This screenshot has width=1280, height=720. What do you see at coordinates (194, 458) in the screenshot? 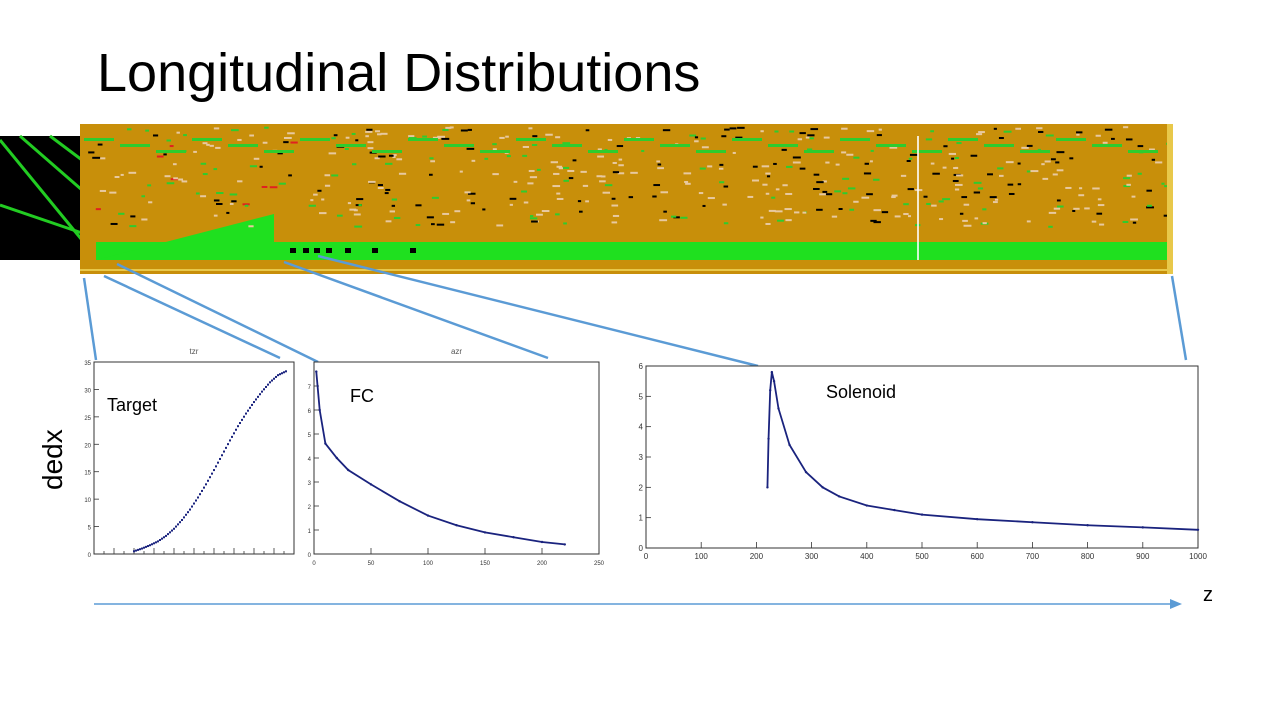
I see `plot-frame` at bounding box center [194, 458].